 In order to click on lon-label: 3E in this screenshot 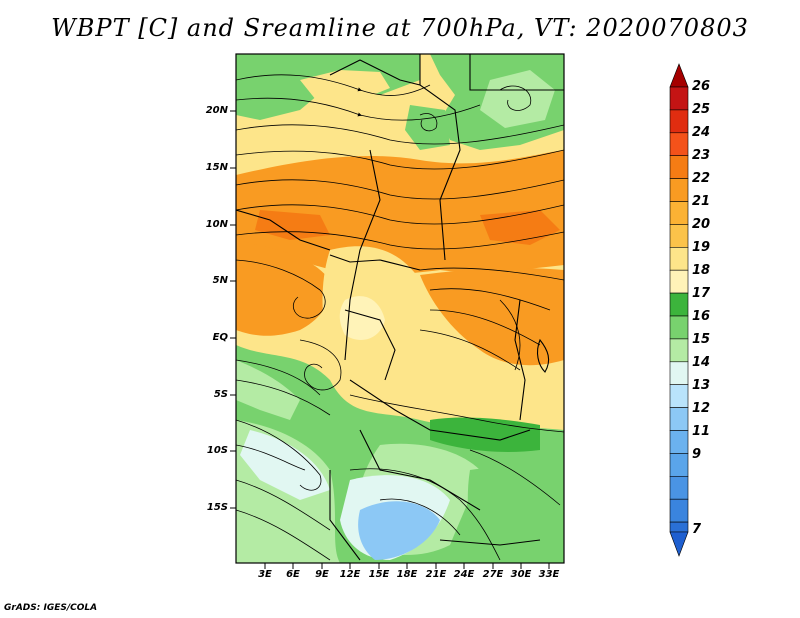, I will do `click(265, 574)`.